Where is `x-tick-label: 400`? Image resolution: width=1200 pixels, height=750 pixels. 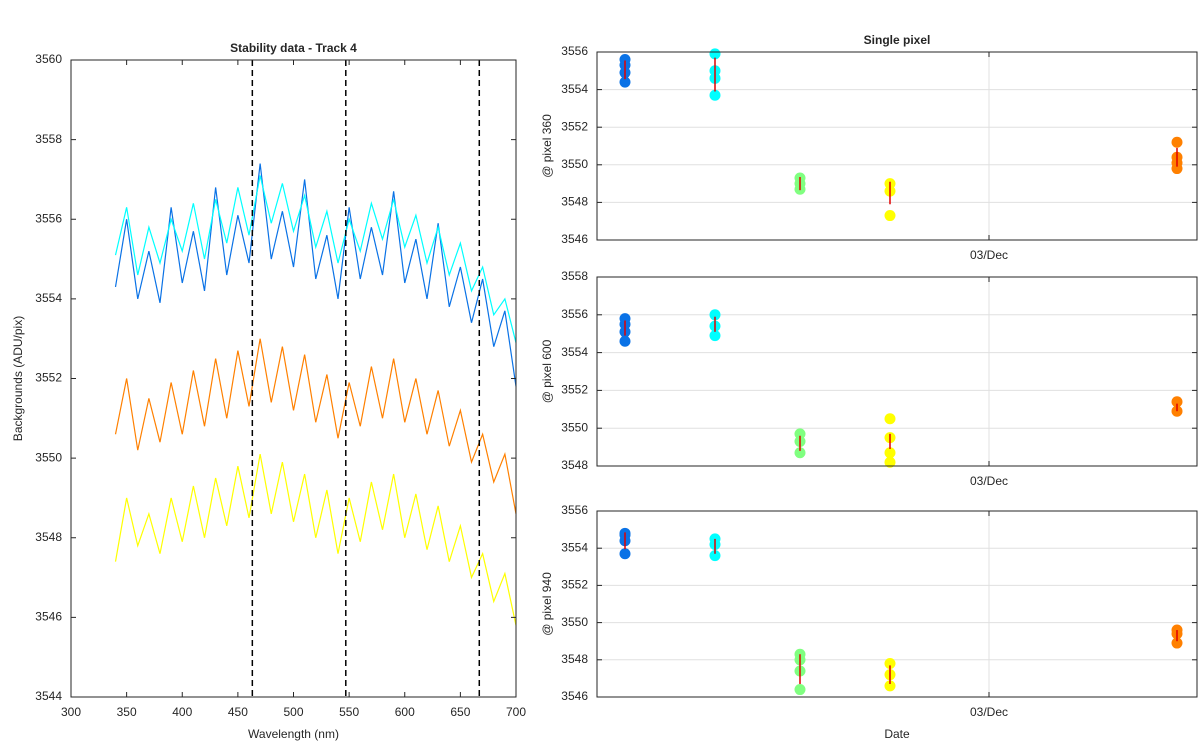
x-tick-label: 400 is located at coordinates (182, 712).